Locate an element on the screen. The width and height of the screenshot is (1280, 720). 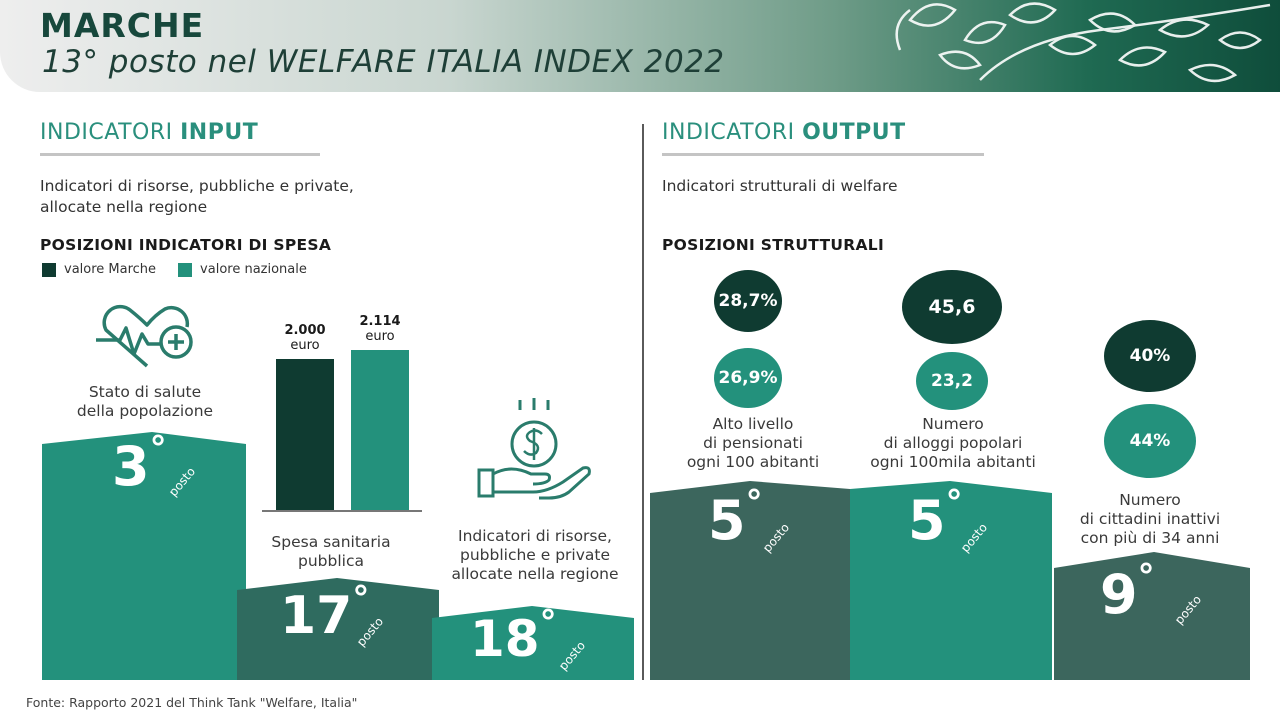
health-label-line1: Stato di salute is located at coordinates (145, 392).